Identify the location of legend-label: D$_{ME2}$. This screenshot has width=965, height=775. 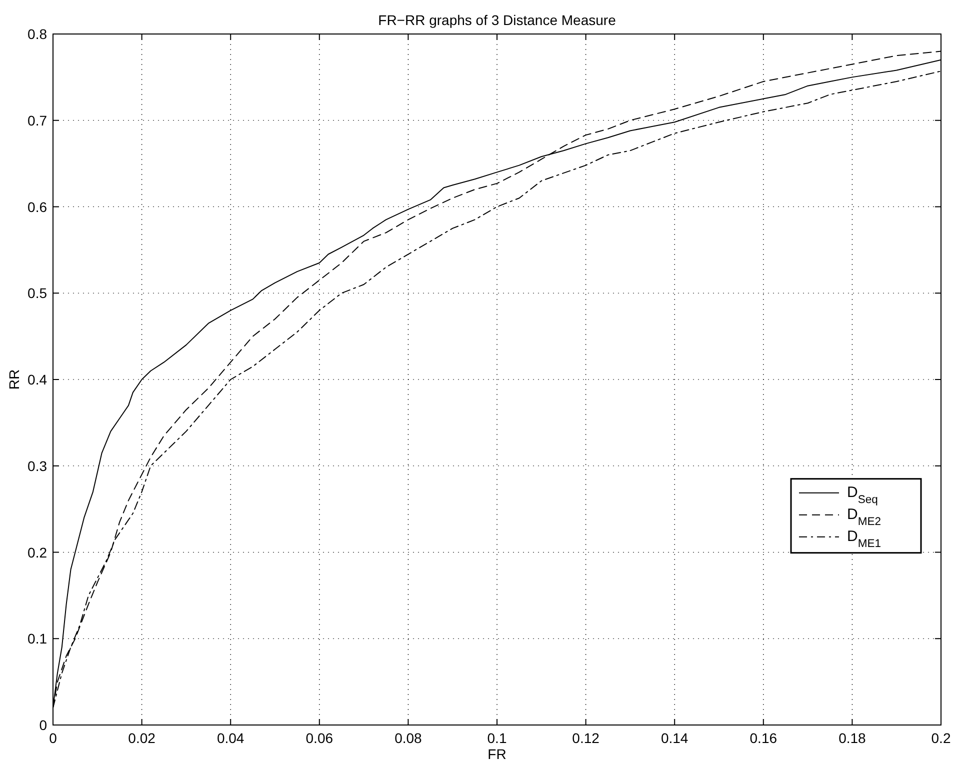
(864, 517).